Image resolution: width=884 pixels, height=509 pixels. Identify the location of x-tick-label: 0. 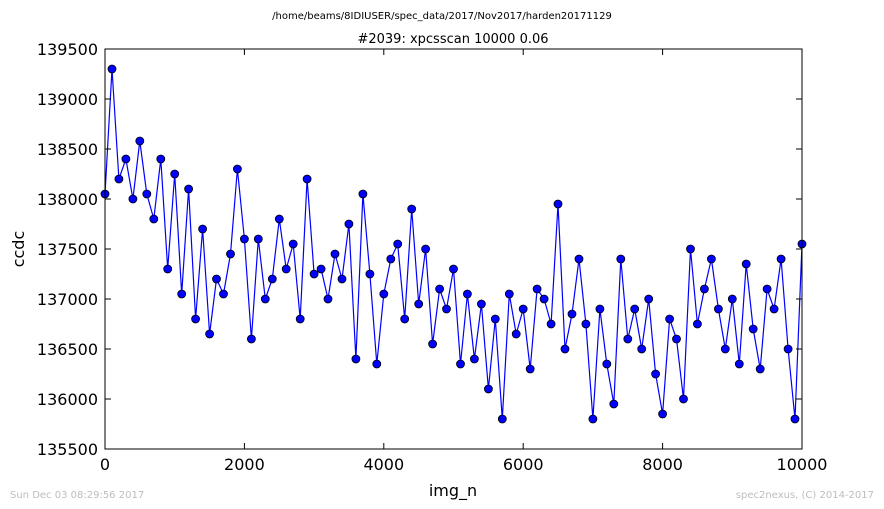
(105, 464).